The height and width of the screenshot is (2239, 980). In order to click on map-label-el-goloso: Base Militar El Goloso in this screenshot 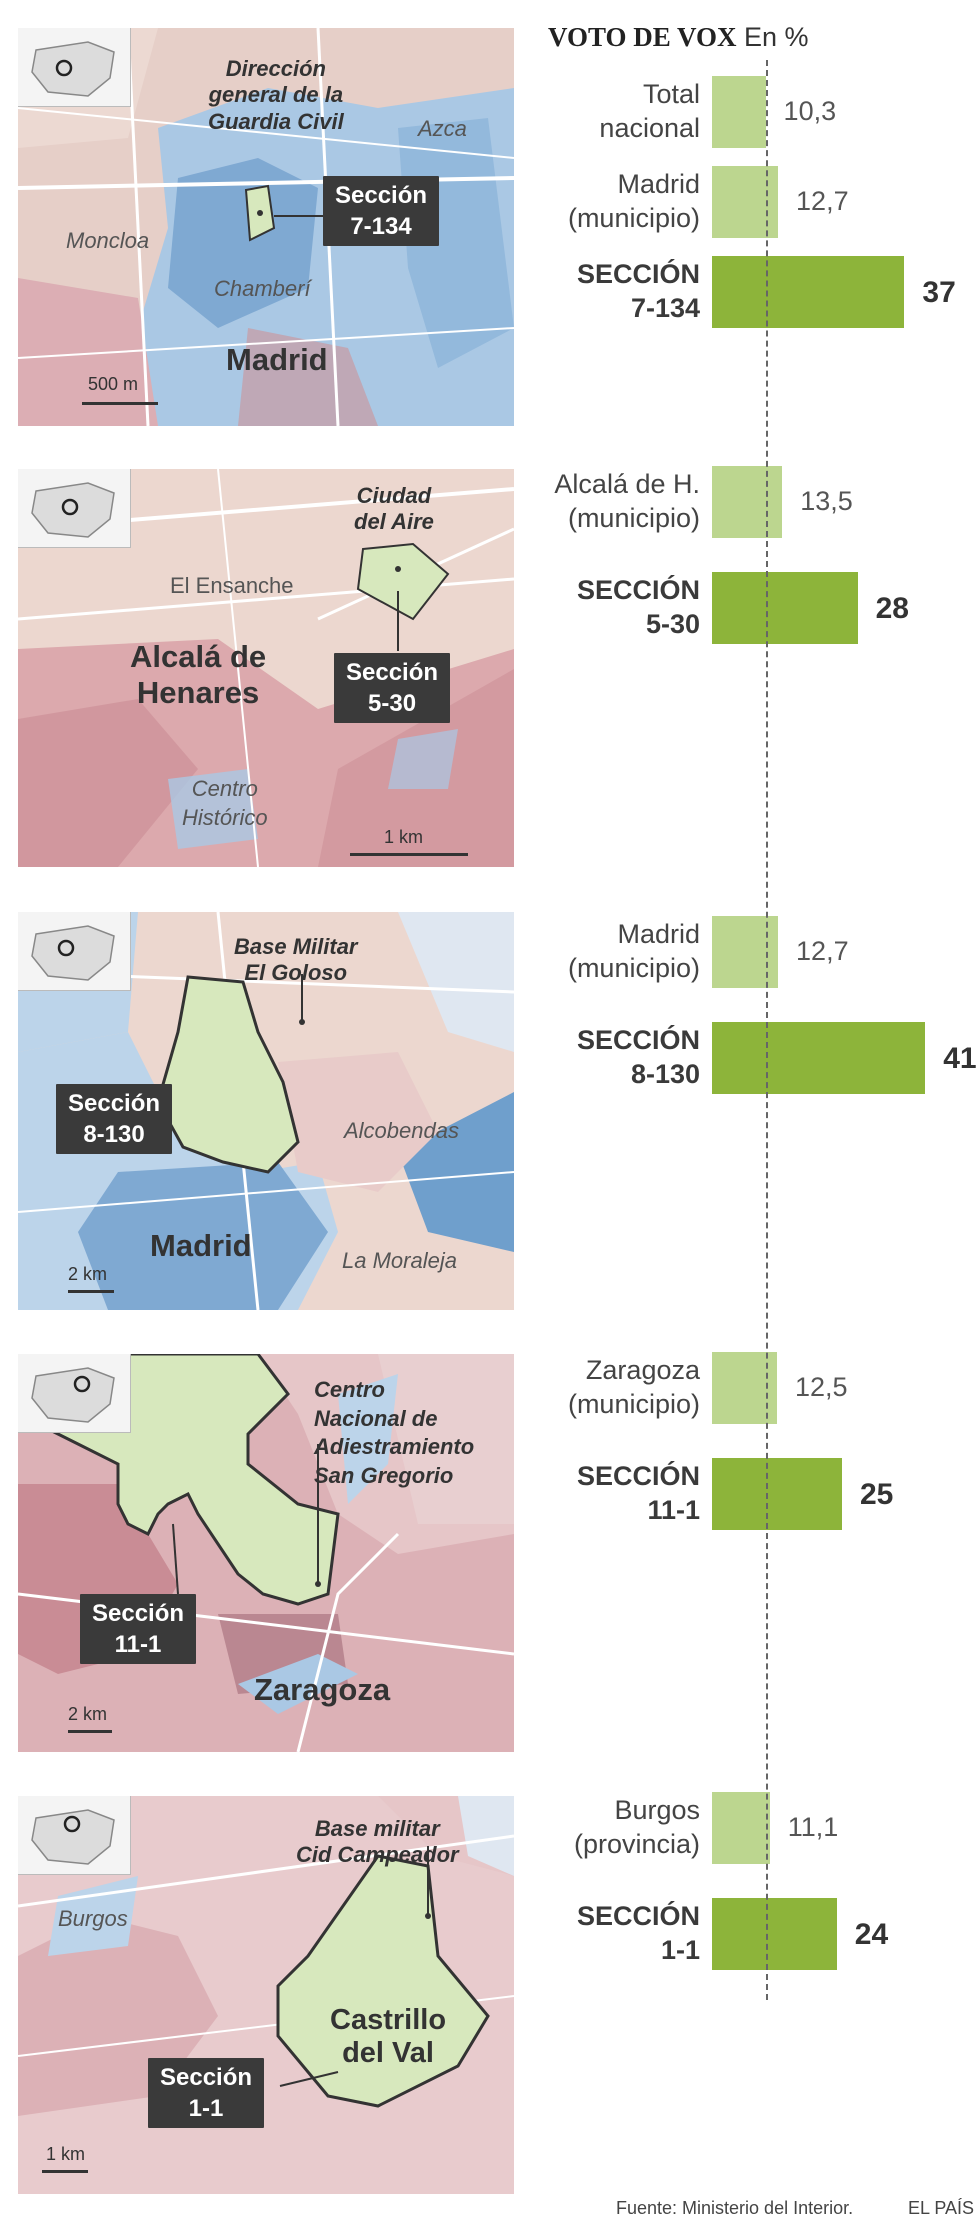, I will do `click(296, 960)`.